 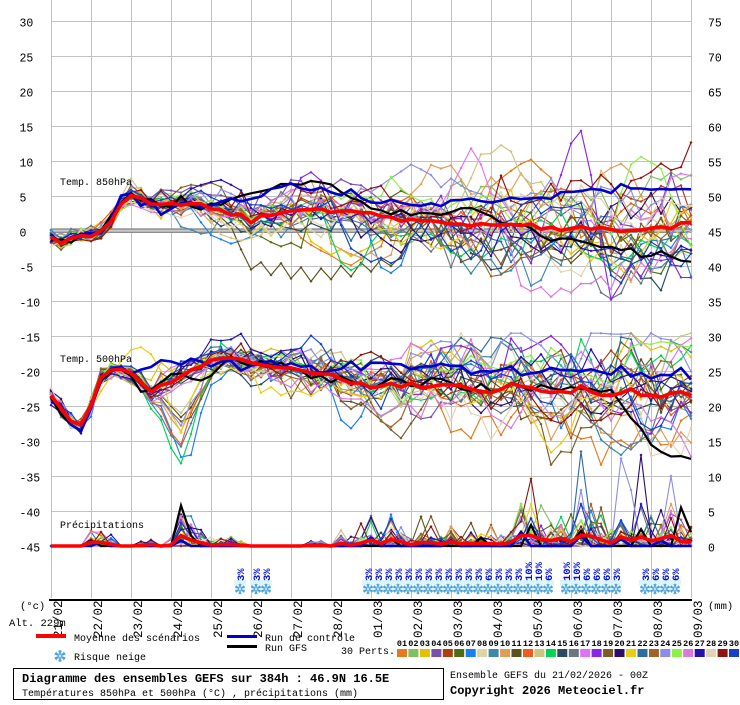 What do you see at coordinates (413, 644) in the screenshot?
I see `svg-text: 02` at bounding box center [413, 644].